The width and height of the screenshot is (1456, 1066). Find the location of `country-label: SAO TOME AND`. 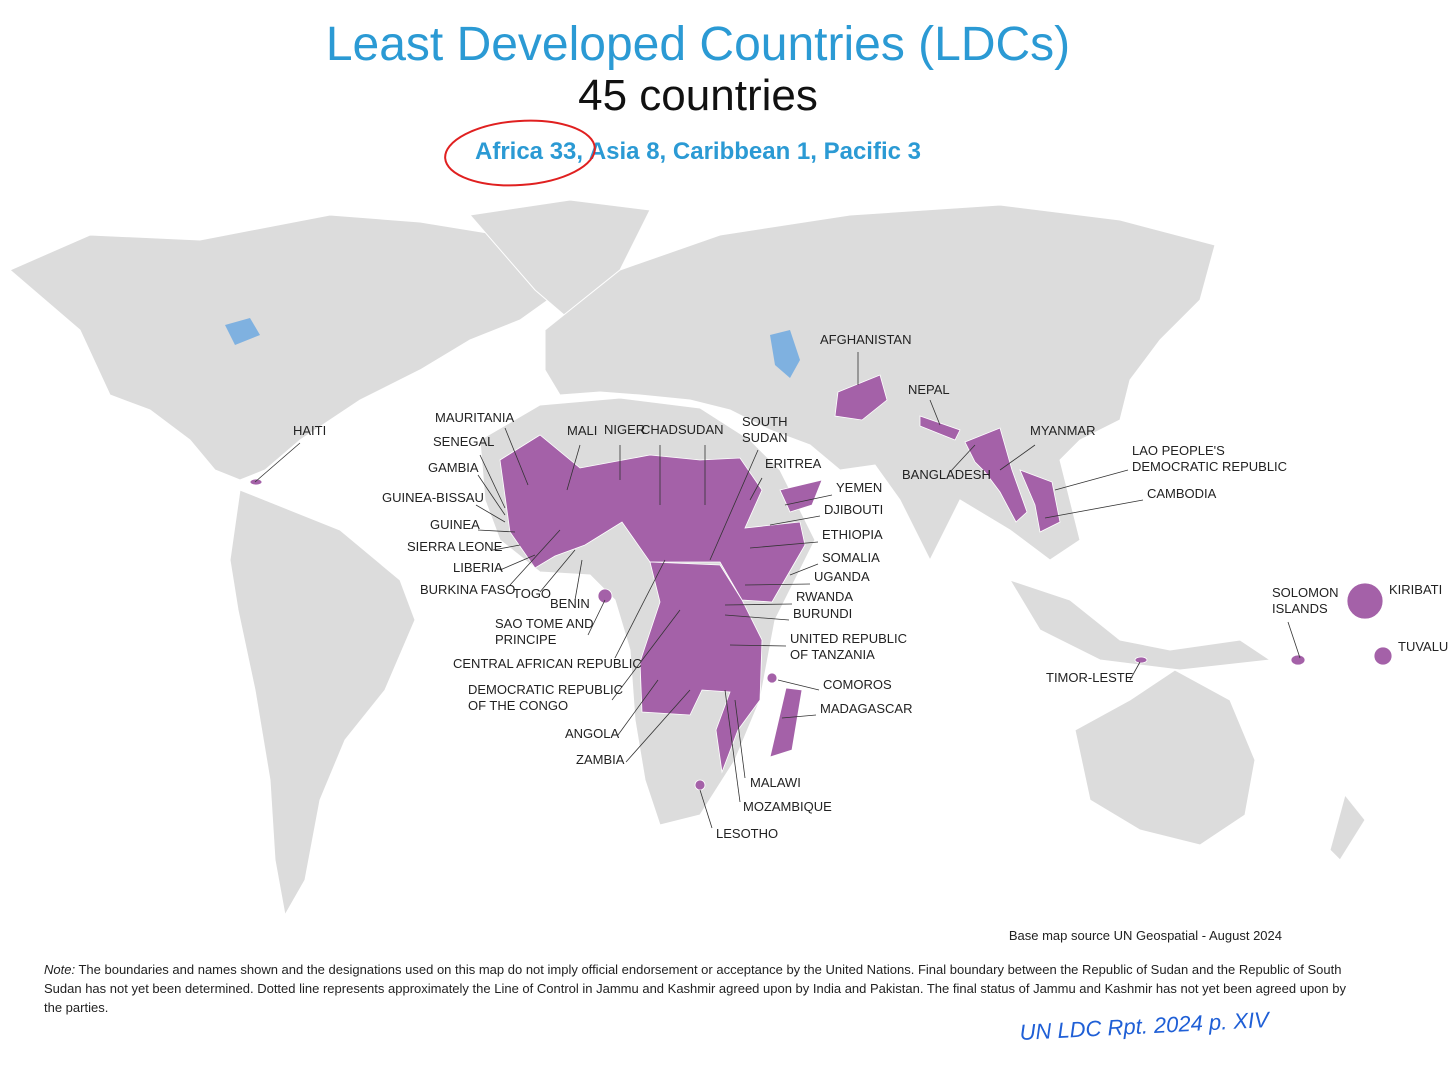

country-label: SAO TOME AND is located at coordinates (544, 623).